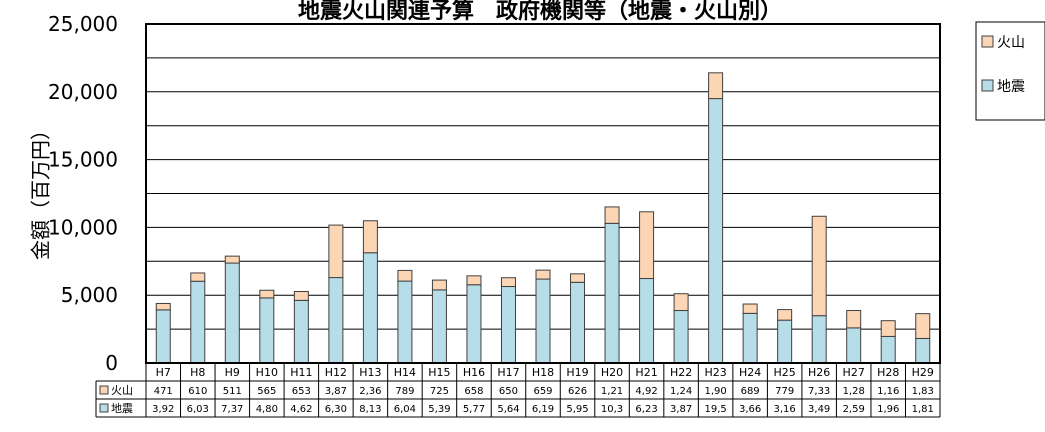  Describe the element at coordinates (163, 391) in the screenshot. I see `data-label: 471` at that location.